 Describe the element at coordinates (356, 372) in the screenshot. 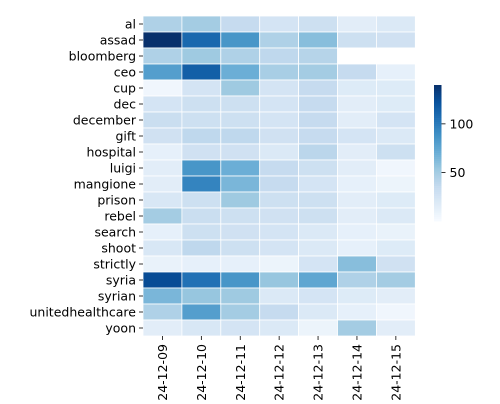

I see `col-label-2024-12-14: 2024-12-14` at that location.